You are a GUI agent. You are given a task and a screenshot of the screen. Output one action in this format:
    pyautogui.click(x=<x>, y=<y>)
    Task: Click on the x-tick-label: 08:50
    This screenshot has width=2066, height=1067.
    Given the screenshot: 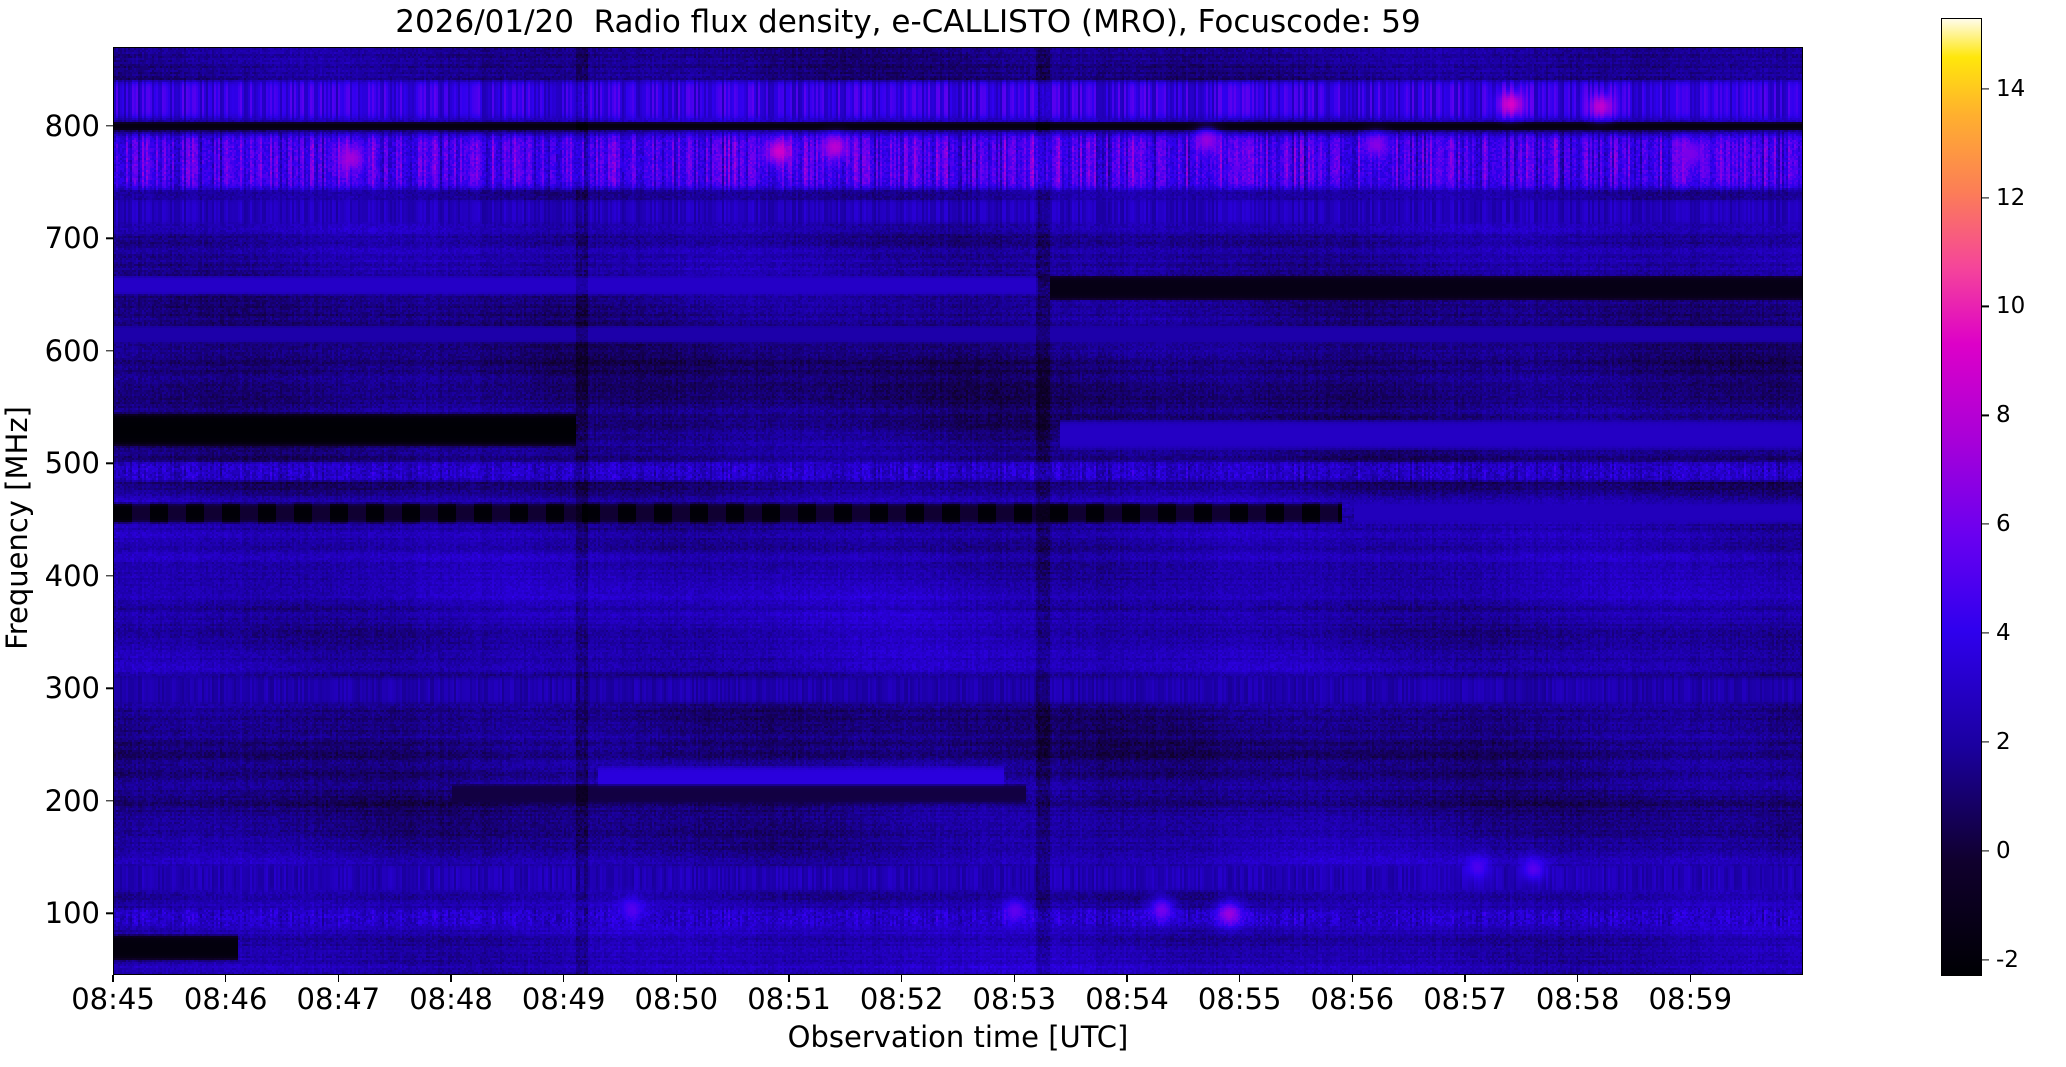 What is the action you would take?
    pyautogui.click(x=676, y=999)
    